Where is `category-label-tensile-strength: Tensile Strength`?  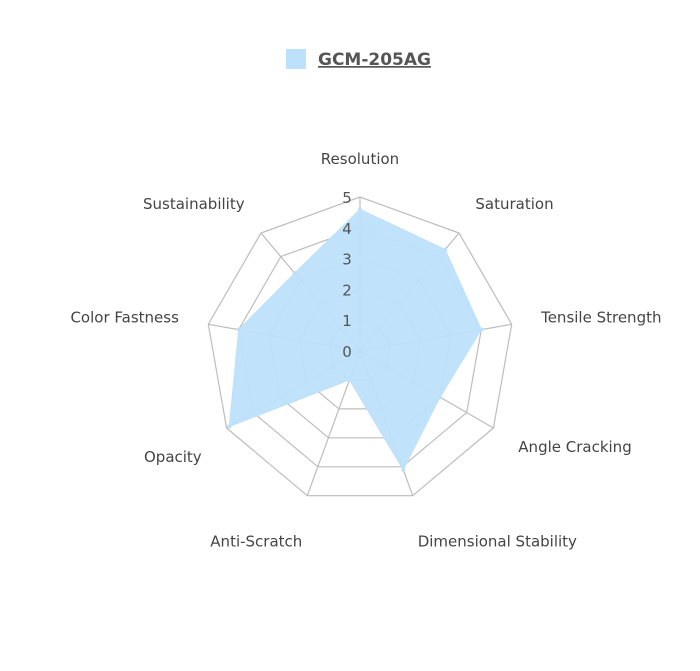 category-label-tensile-strength: Tensile Strength is located at coordinates (600, 318).